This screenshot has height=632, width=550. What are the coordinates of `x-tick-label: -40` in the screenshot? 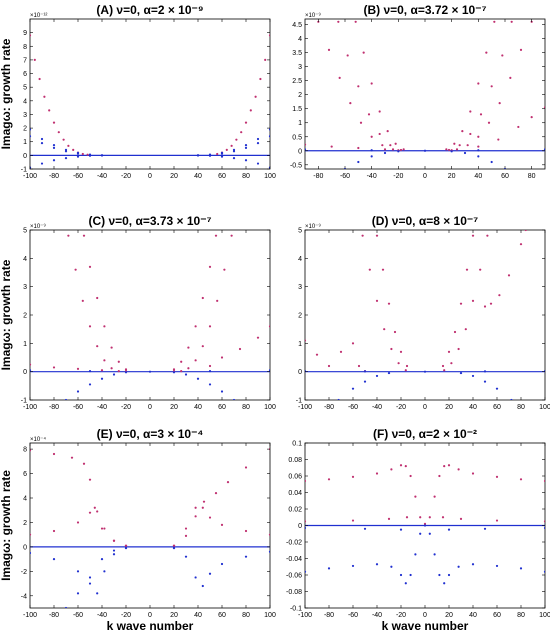 It's located at (102, 407).